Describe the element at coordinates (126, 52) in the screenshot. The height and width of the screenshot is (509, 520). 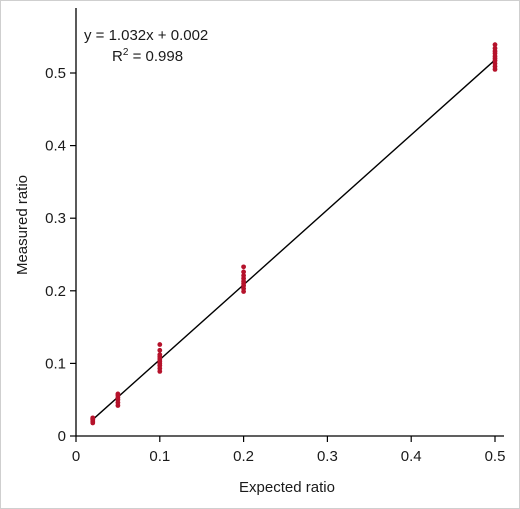
I see `r-squared-superscript: 2` at that location.